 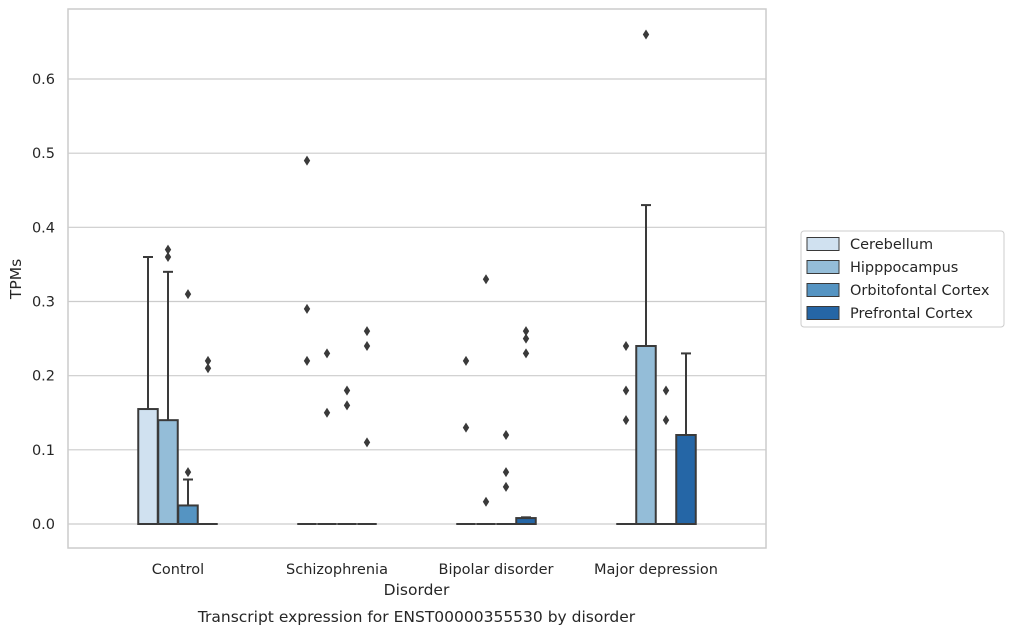 I want to click on legend-label: Hipppocampus, so click(x=904, y=268).